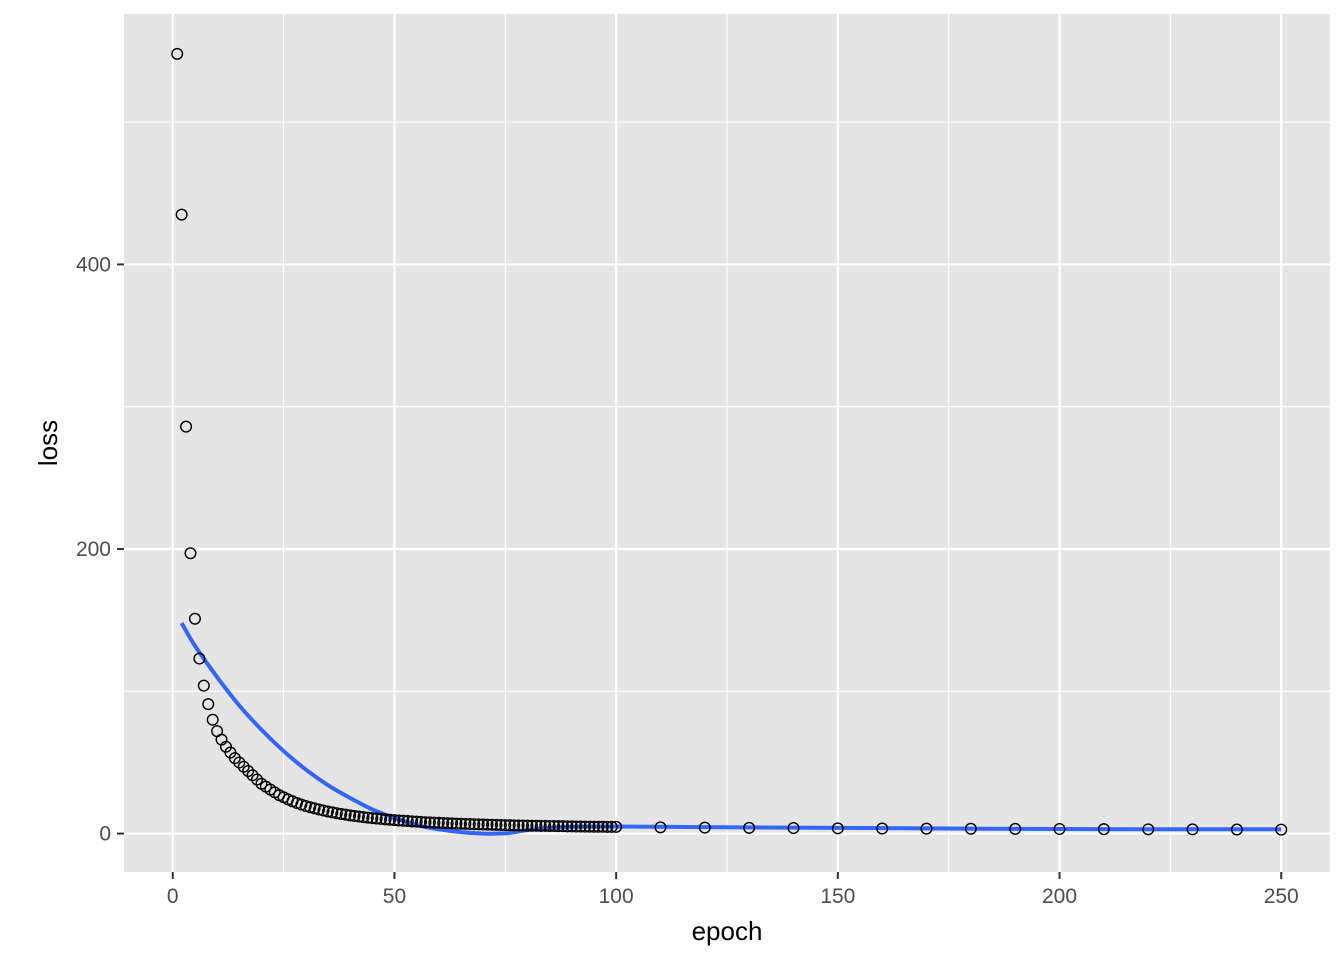 The height and width of the screenshot is (960, 1344). What do you see at coordinates (616, 896) in the screenshot?
I see `x-tick-label: 100` at bounding box center [616, 896].